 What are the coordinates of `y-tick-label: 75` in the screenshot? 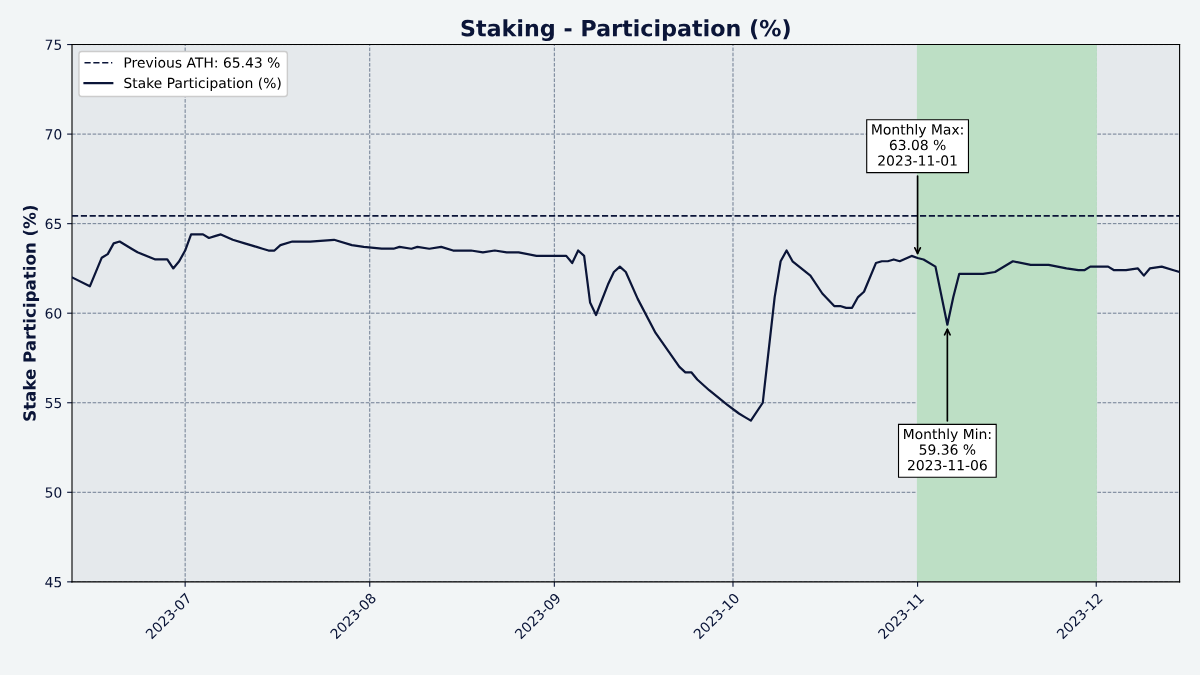 It's located at (53, 45).